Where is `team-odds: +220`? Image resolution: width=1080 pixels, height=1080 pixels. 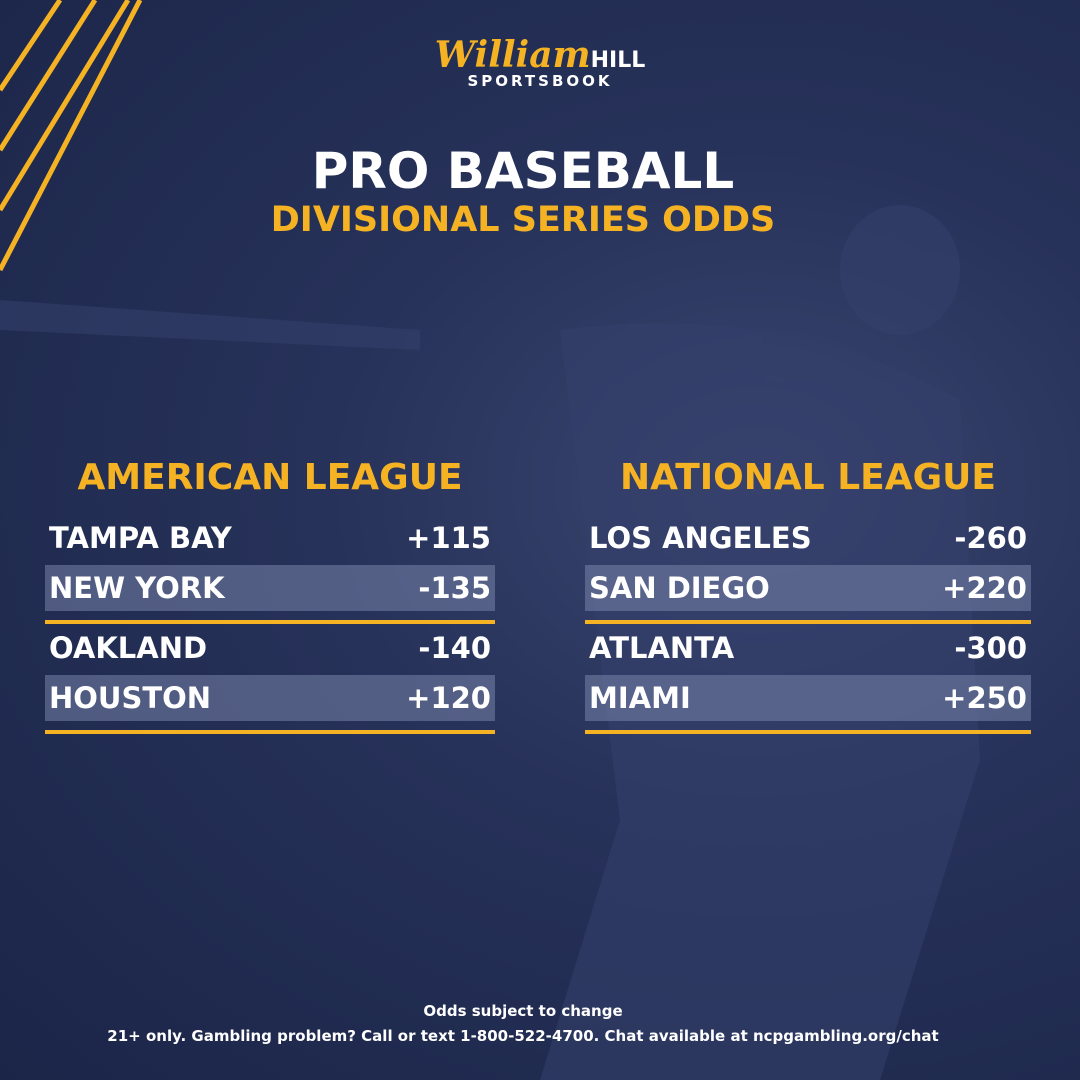
team-odds: +220 is located at coordinates (984, 588).